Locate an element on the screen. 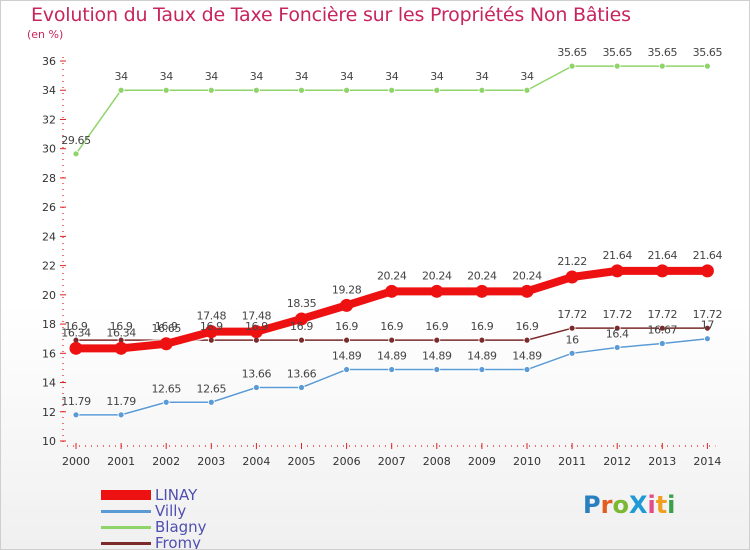  unit-label: (en %) is located at coordinates (45, 34).